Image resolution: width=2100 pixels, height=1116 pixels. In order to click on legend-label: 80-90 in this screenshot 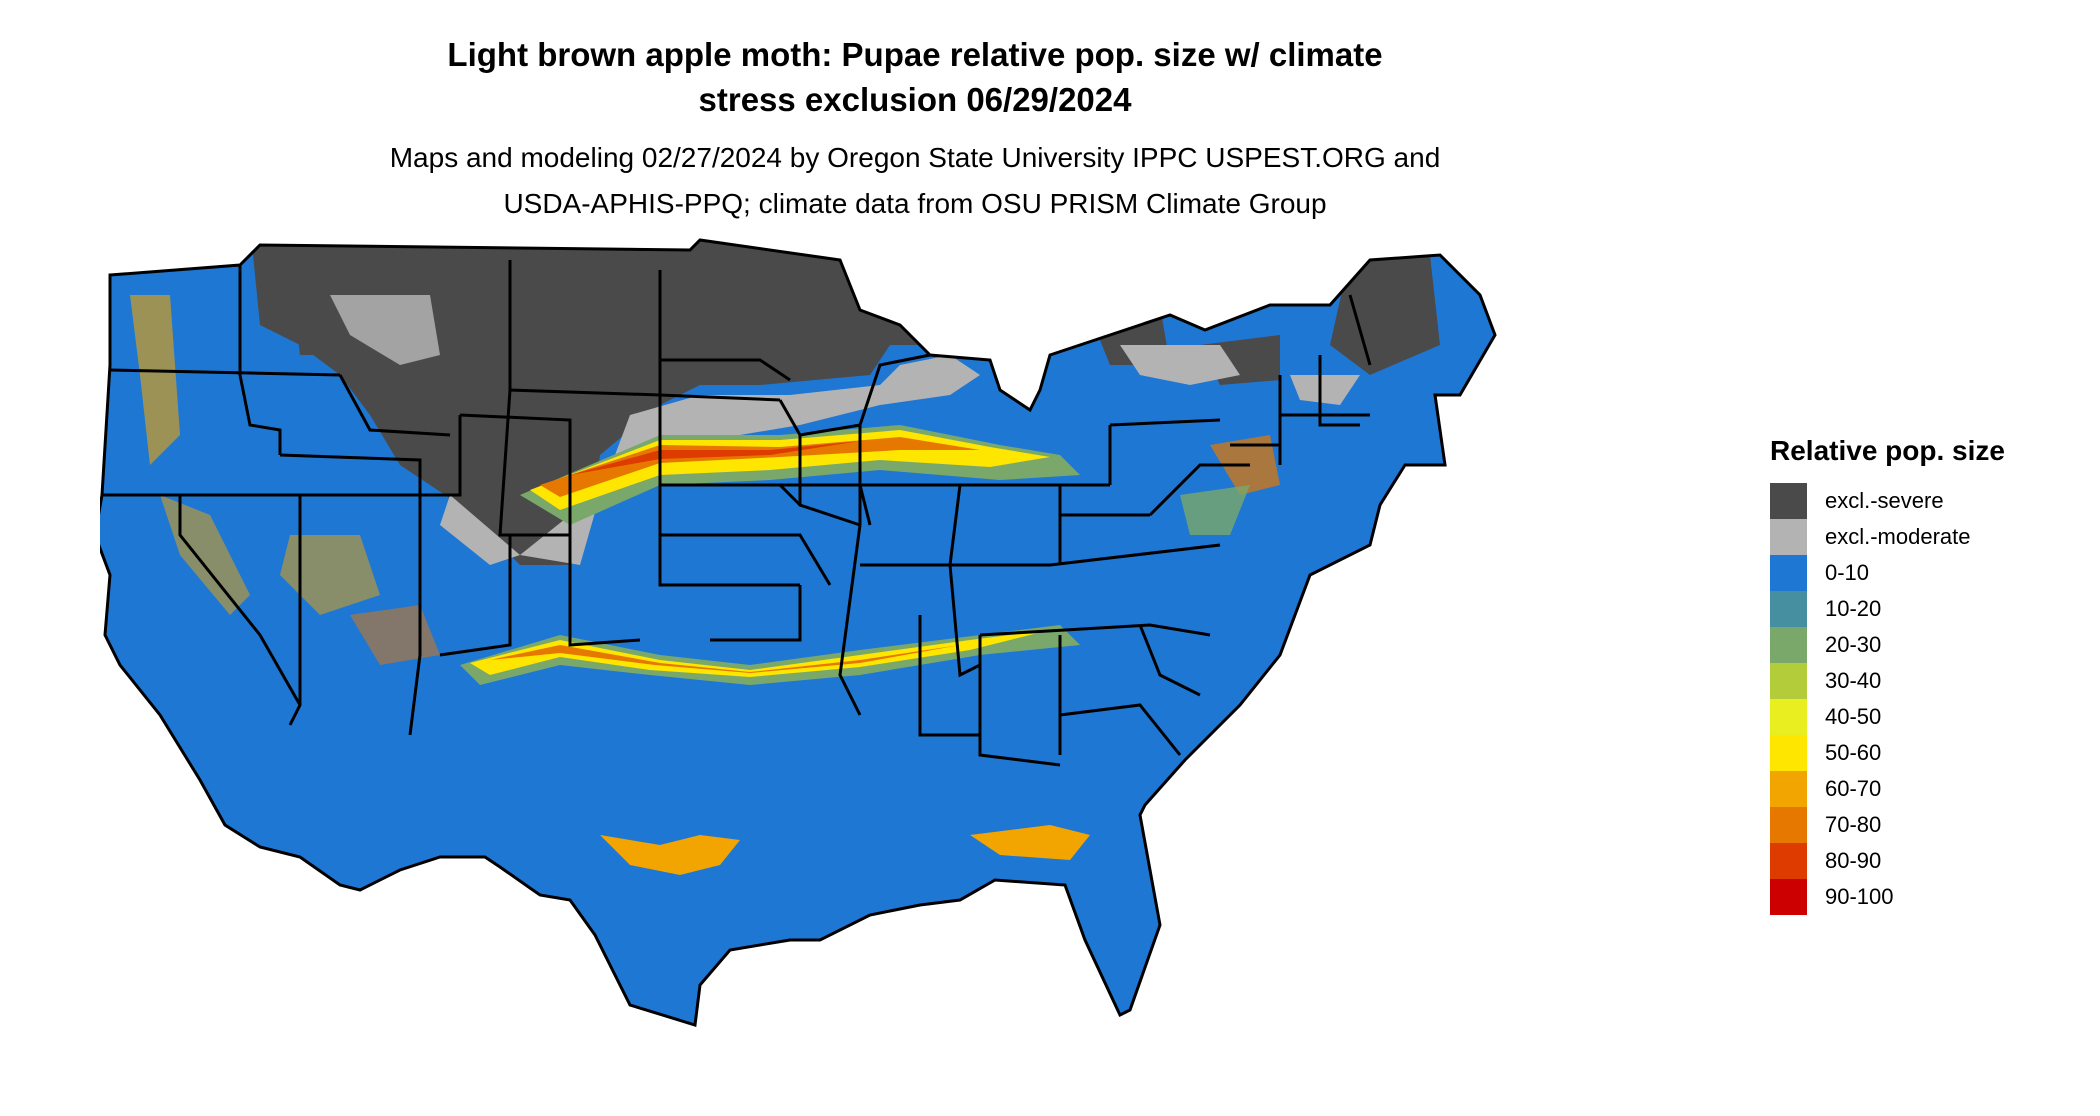, I will do `click(1853, 860)`.